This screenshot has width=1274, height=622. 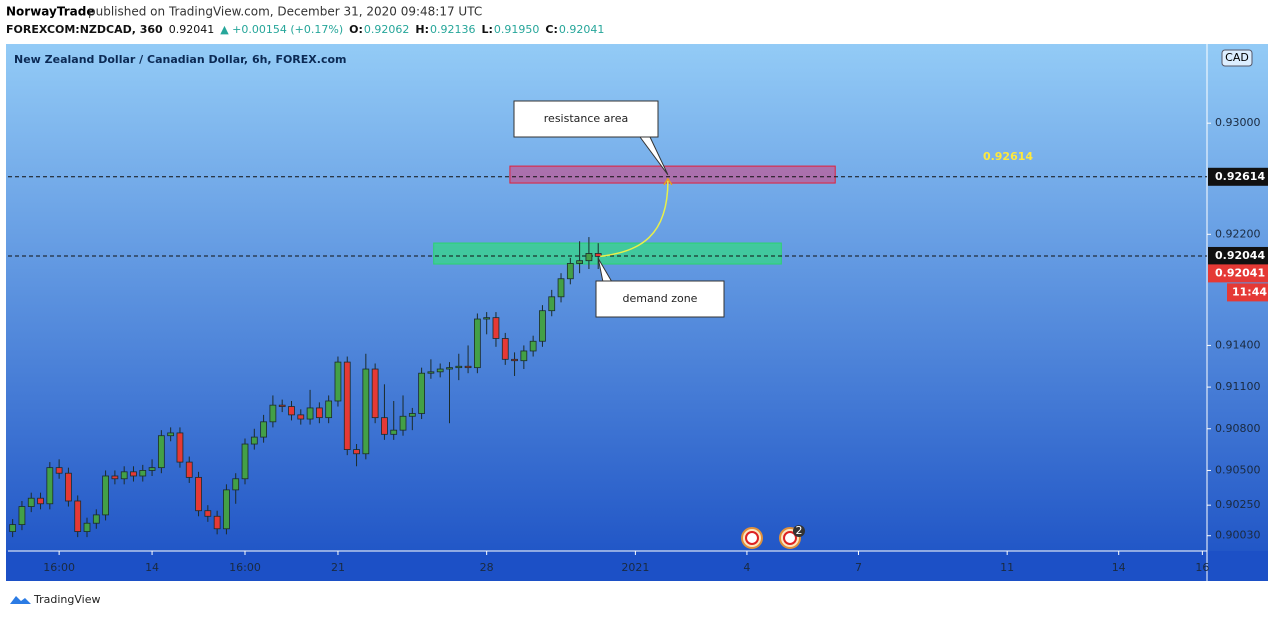 What do you see at coordinates (66, 599) in the screenshot?
I see `brand: TradingView` at bounding box center [66, 599].